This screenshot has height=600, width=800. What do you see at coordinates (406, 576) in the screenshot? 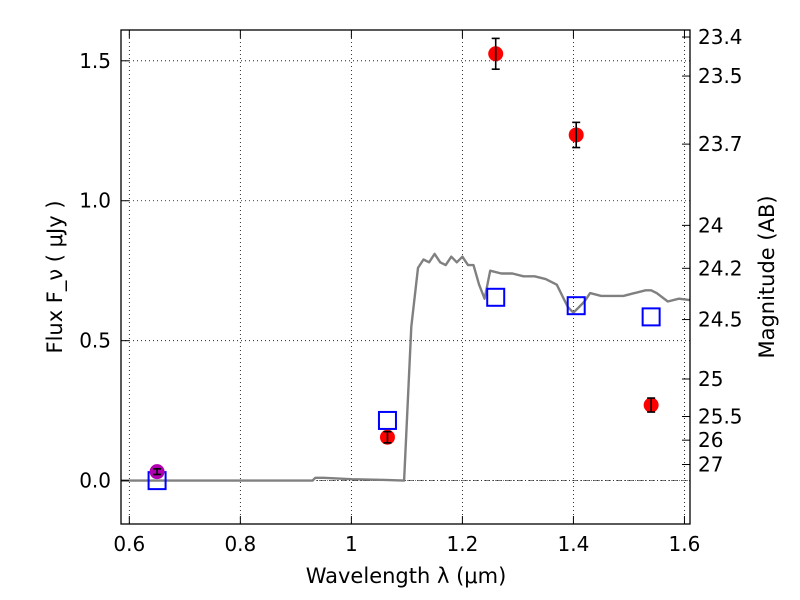
I see `x-axis-label: Wavelength λ (μm)` at bounding box center [406, 576].